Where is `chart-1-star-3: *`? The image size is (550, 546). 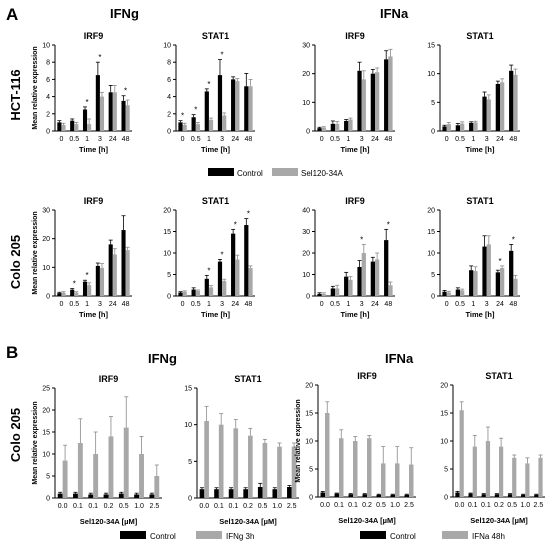 chart-1-star-3: * is located at coordinates (222, 55).